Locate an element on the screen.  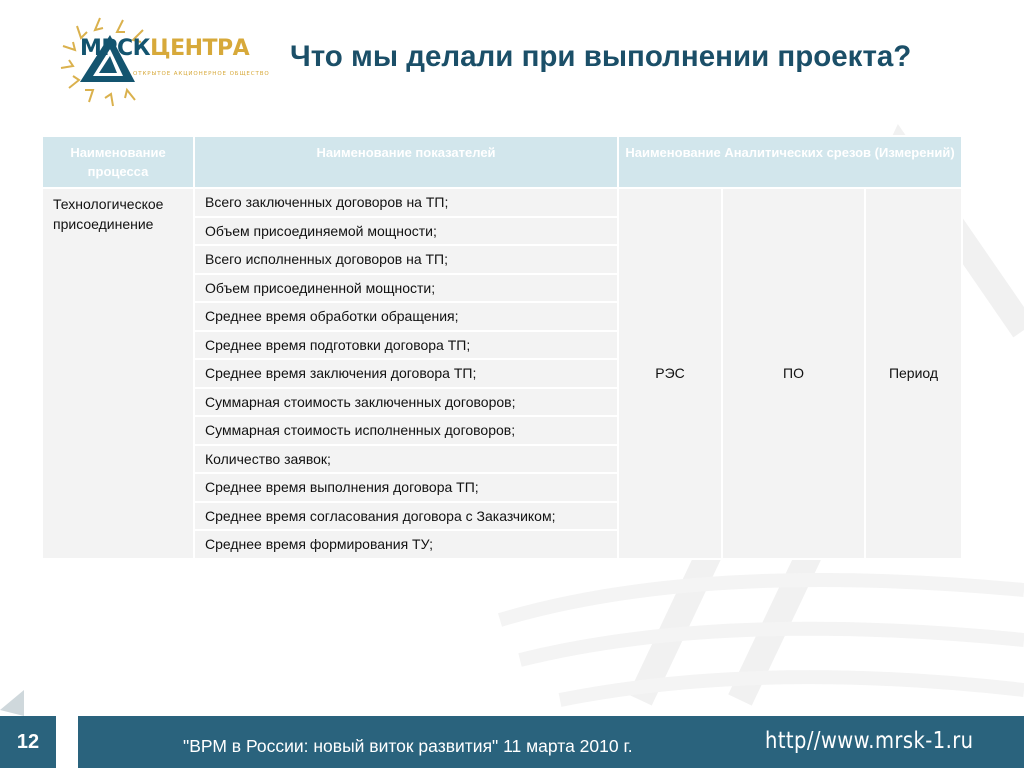
table-row: Среднее время заключения договора ТП; is located at coordinates (502, 373).